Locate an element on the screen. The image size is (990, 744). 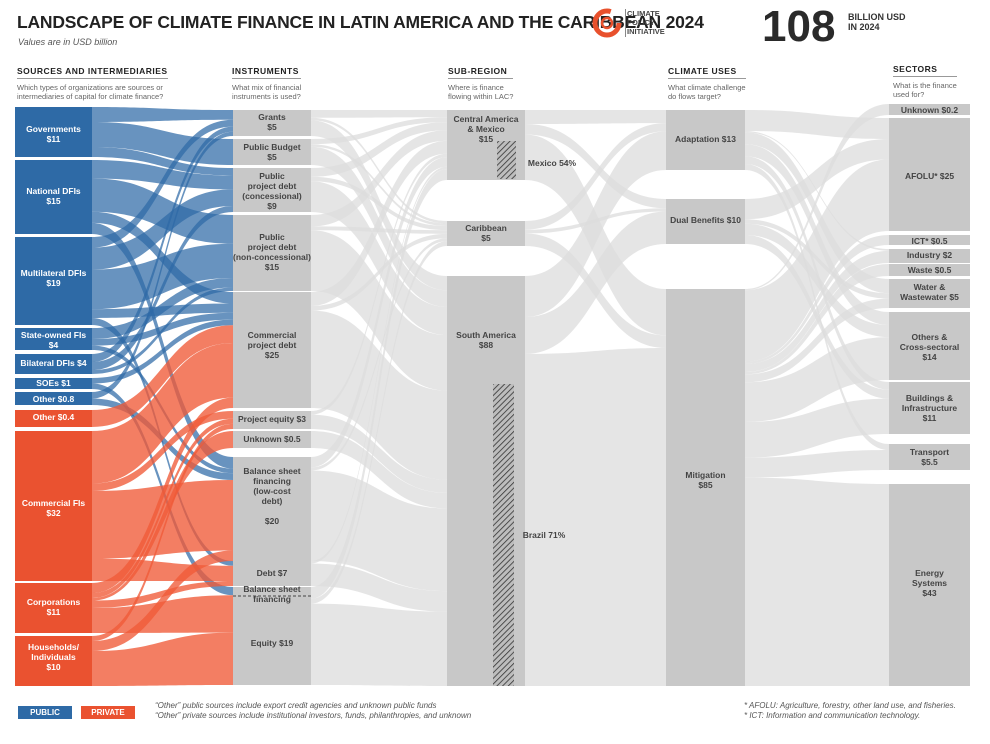
instrument-node-label: Public project debt (non-concessional) $15 is located at coordinates (272, 252).